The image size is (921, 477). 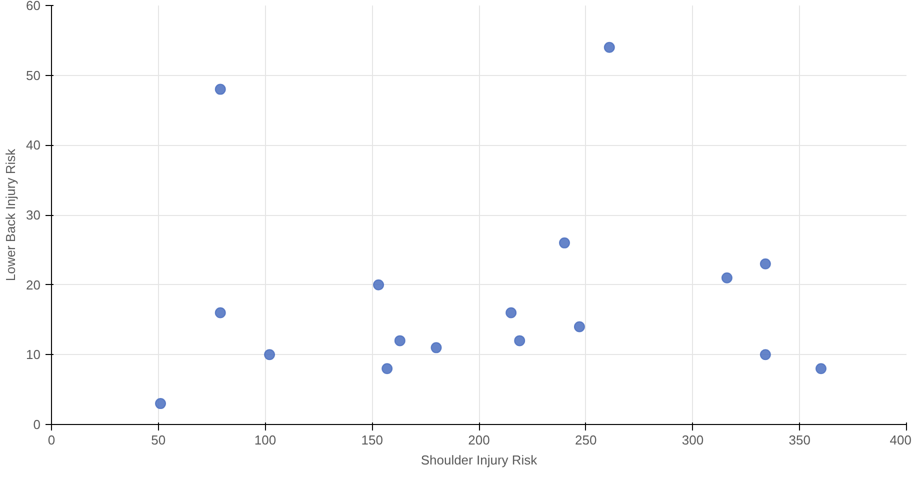 What do you see at coordinates (33, 354) in the screenshot?
I see `y-tick-label: 10` at bounding box center [33, 354].